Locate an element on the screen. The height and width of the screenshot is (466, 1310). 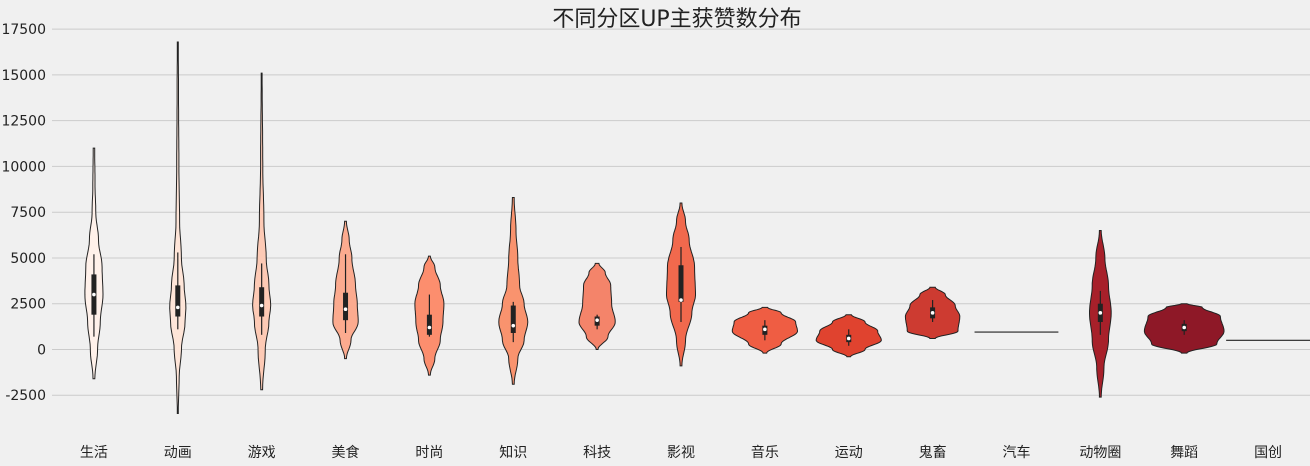
y-tick-label: 7500 is located at coordinates (28, 213).